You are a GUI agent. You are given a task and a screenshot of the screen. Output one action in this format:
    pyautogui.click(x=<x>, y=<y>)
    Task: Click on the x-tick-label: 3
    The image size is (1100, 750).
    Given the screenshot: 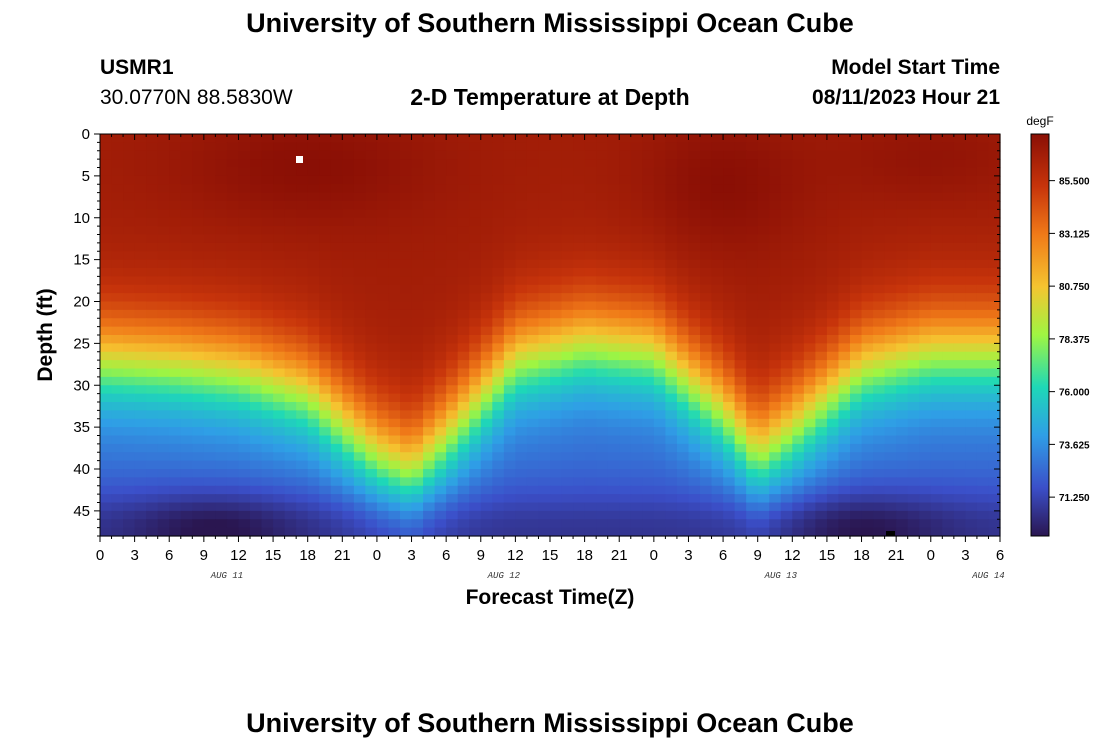 What is the action you would take?
    pyautogui.click(x=134, y=555)
    